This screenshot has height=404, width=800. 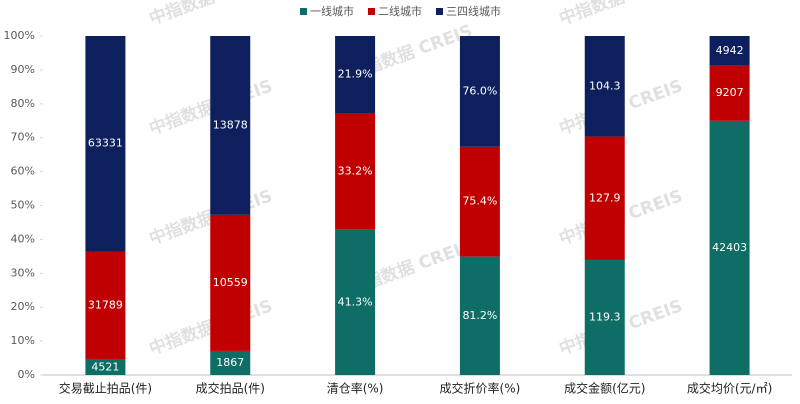 I want to click on y-tick-label: 50%, so click(x=23, y=205).